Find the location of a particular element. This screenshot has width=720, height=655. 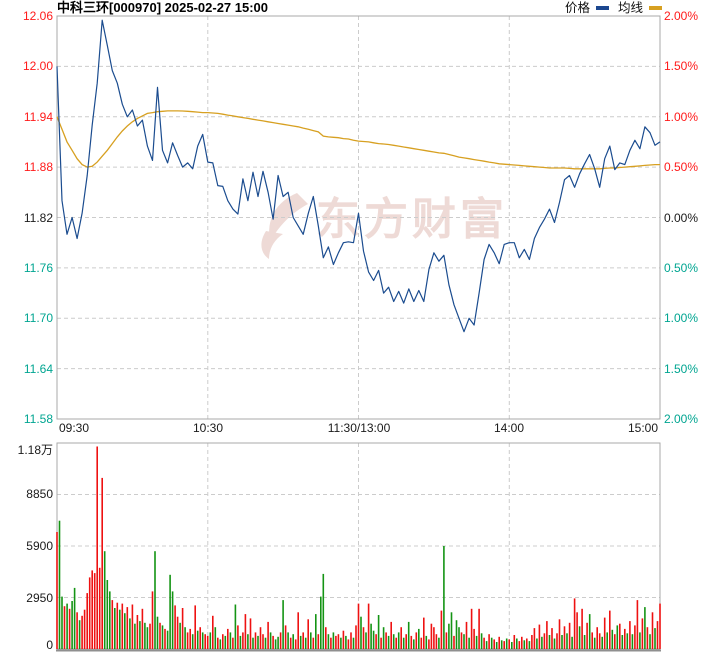

time-tick-label: 15:00 is located at coordinates (643, 428).